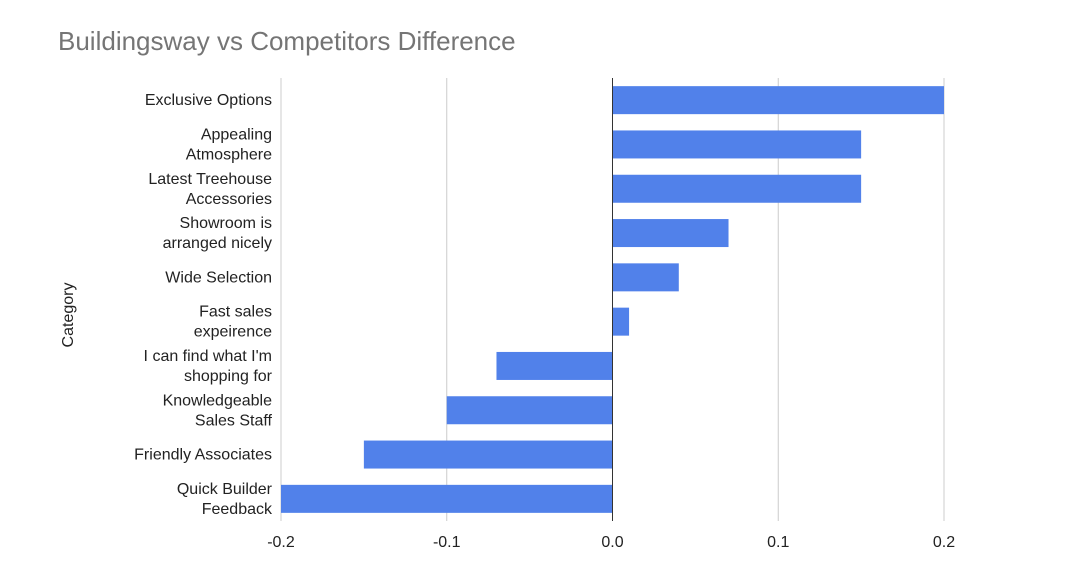 The width and height of the screenshot is (1087, 571). I want to click on category-label-line: Friendly Associates, so click(203, 455).